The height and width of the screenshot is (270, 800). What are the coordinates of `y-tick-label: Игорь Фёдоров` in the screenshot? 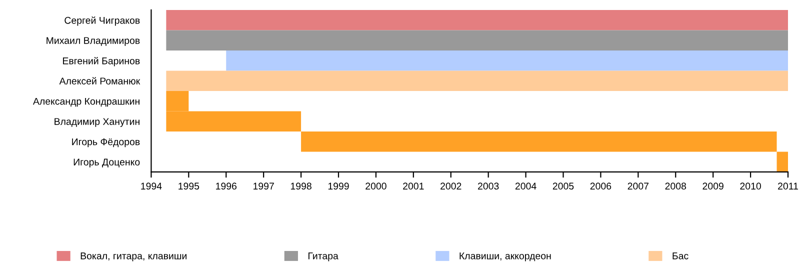 It's located at (106, 143).